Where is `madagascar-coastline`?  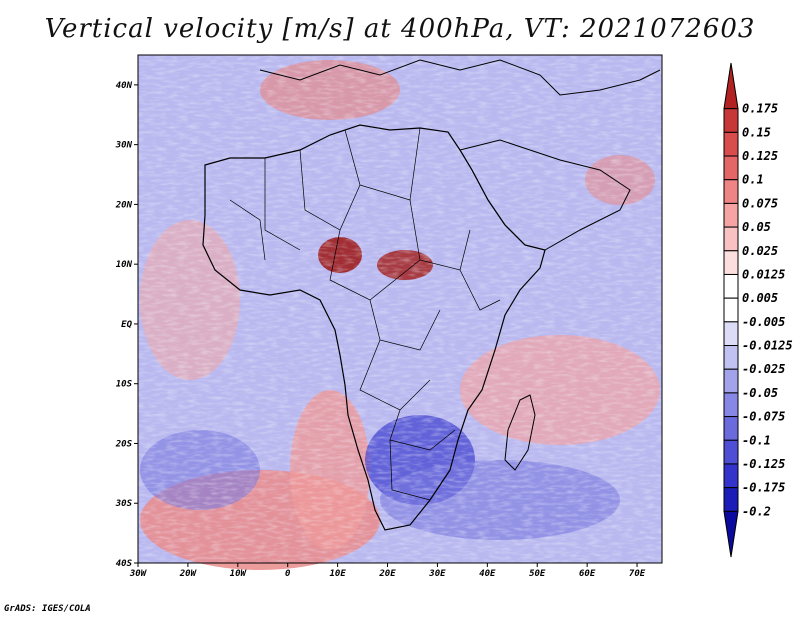
madagascar-coastline is located at coordinates (520, 432).